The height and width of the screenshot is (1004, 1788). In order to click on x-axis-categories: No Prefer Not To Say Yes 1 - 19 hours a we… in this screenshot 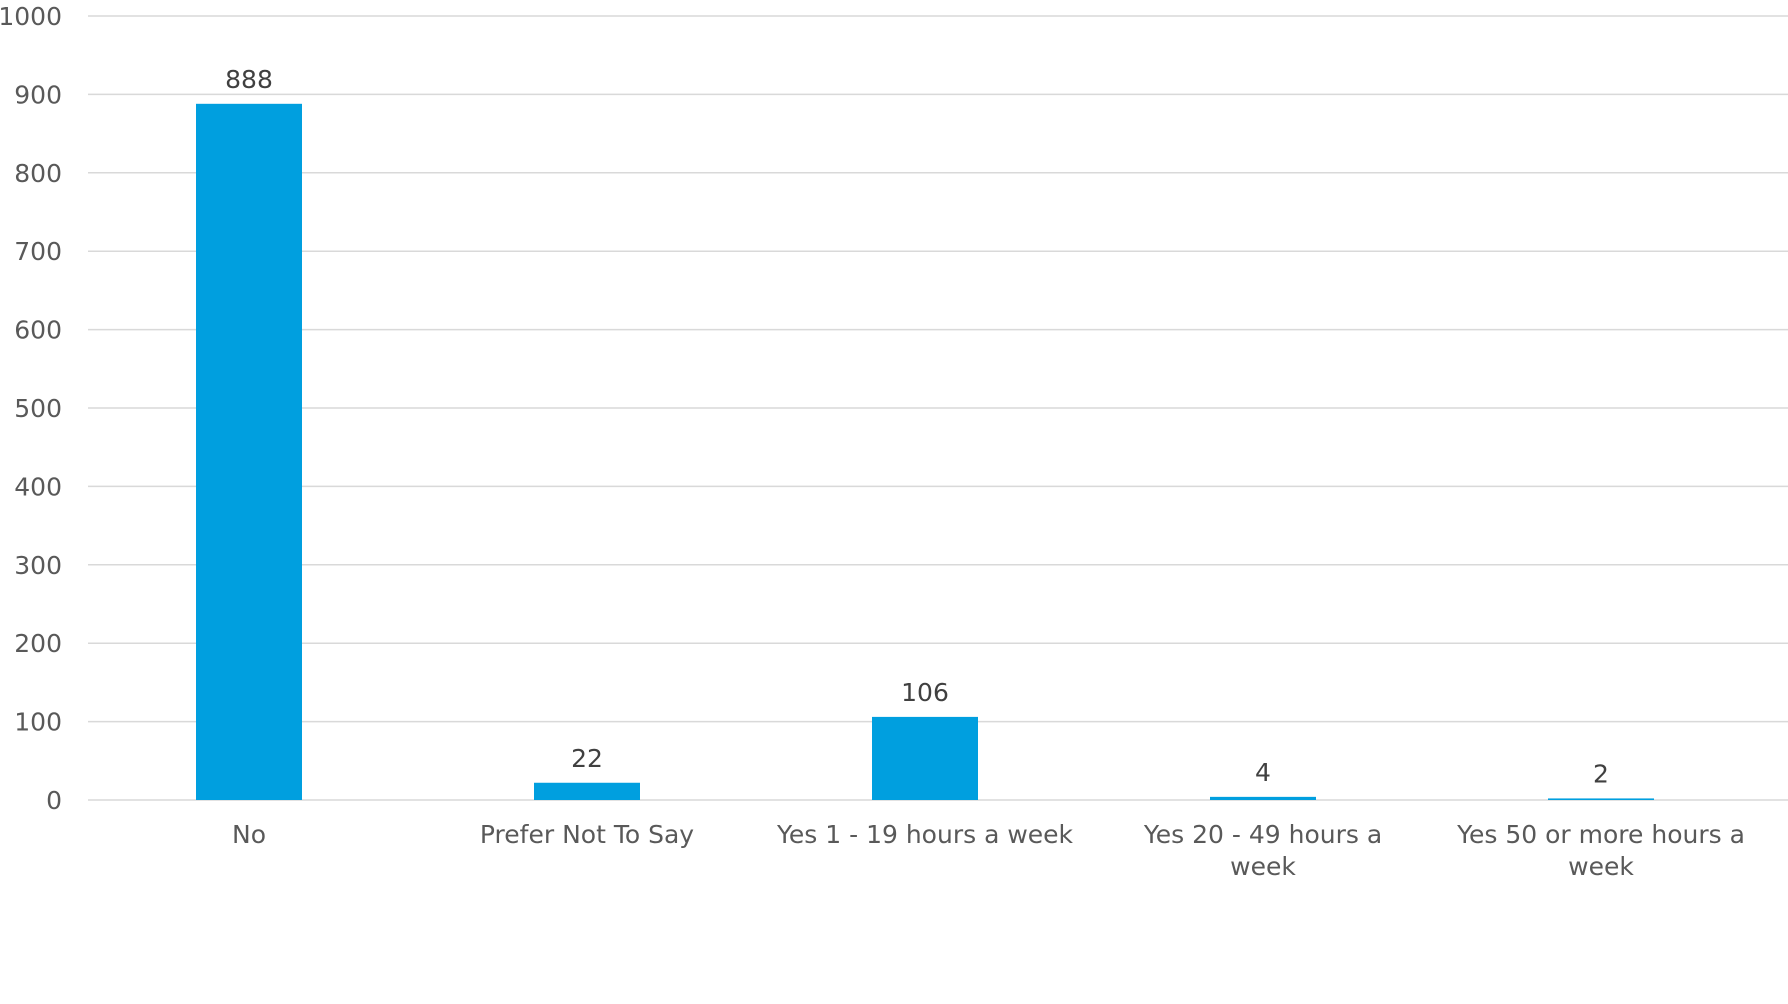, I will do `click(988, 850)`.